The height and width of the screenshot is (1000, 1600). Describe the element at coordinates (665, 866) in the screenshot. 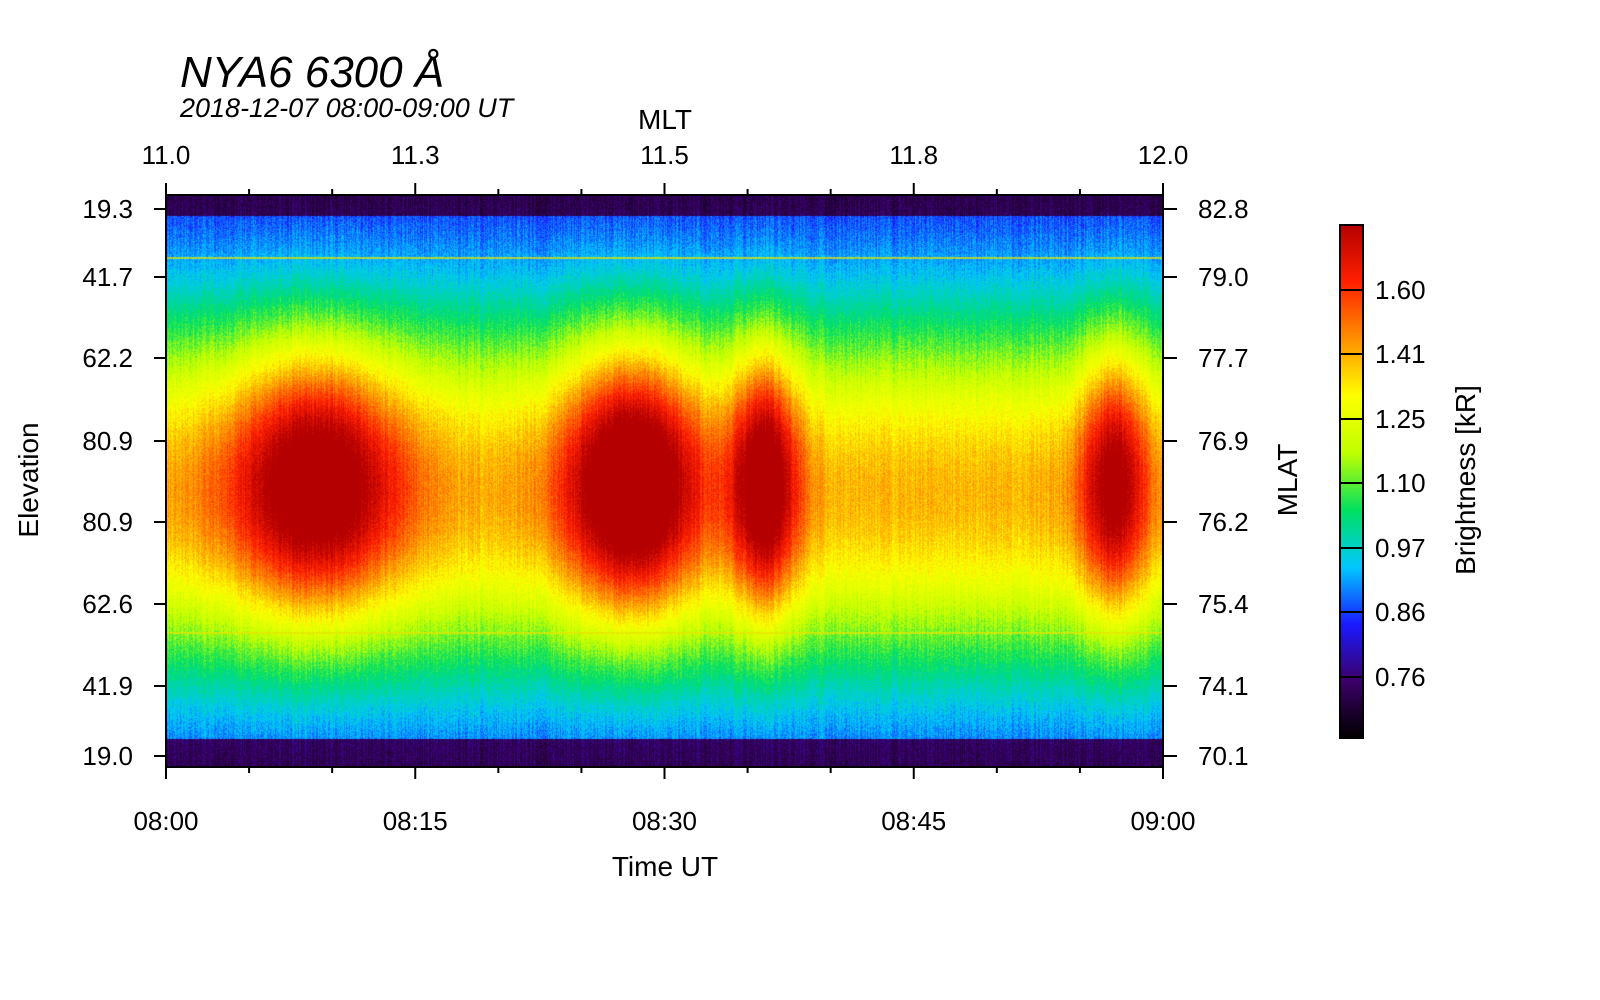

I see `x-axis-label: Time UT` at that location.